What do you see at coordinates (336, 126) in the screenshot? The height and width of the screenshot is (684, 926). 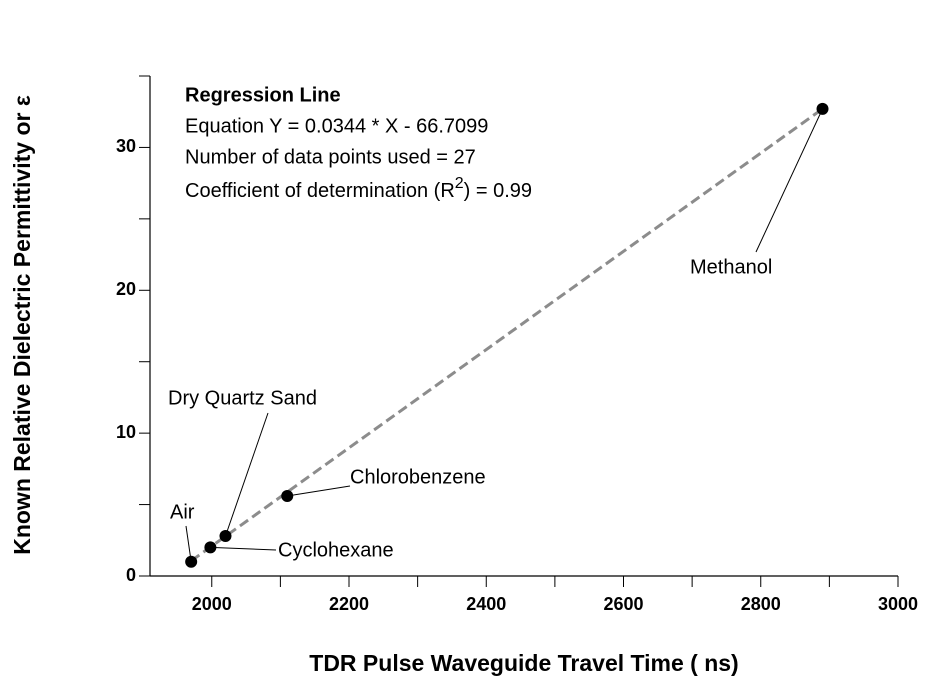 I see `annotation-equation: Equation Y = 0.0344 * X - 66.7099` at bounding box center [336, 126].